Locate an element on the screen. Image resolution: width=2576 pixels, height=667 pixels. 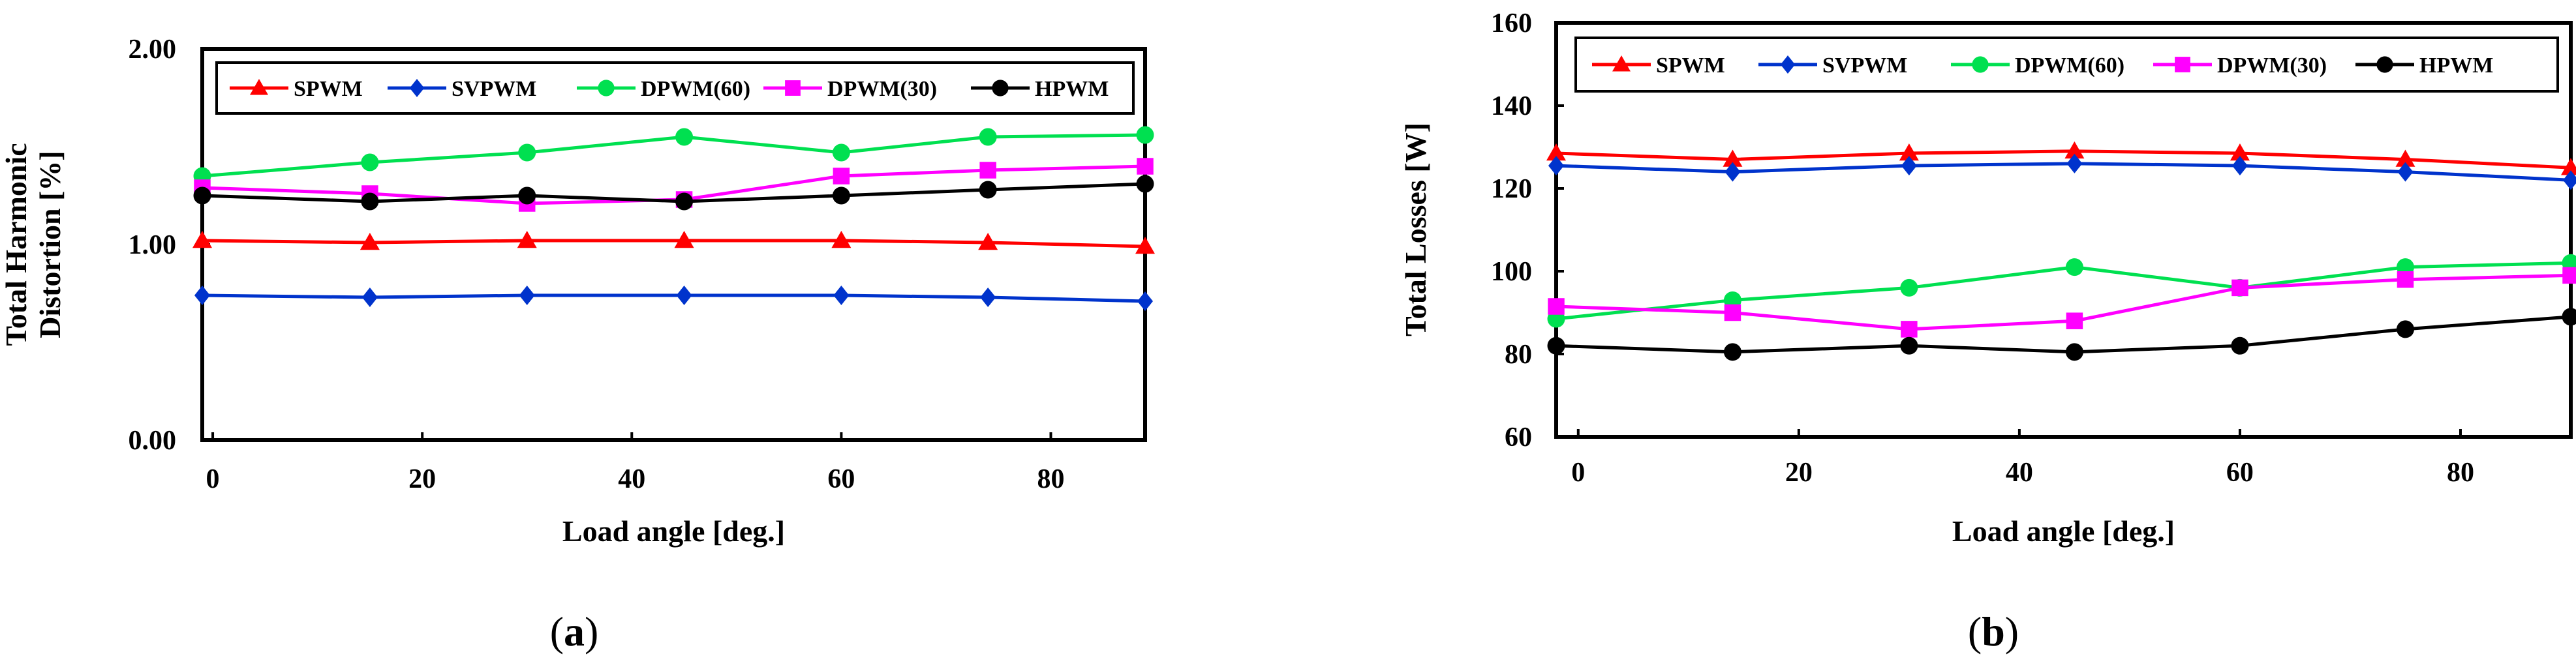
x-tick-label: 80 is located at coordinates (1051, 479).